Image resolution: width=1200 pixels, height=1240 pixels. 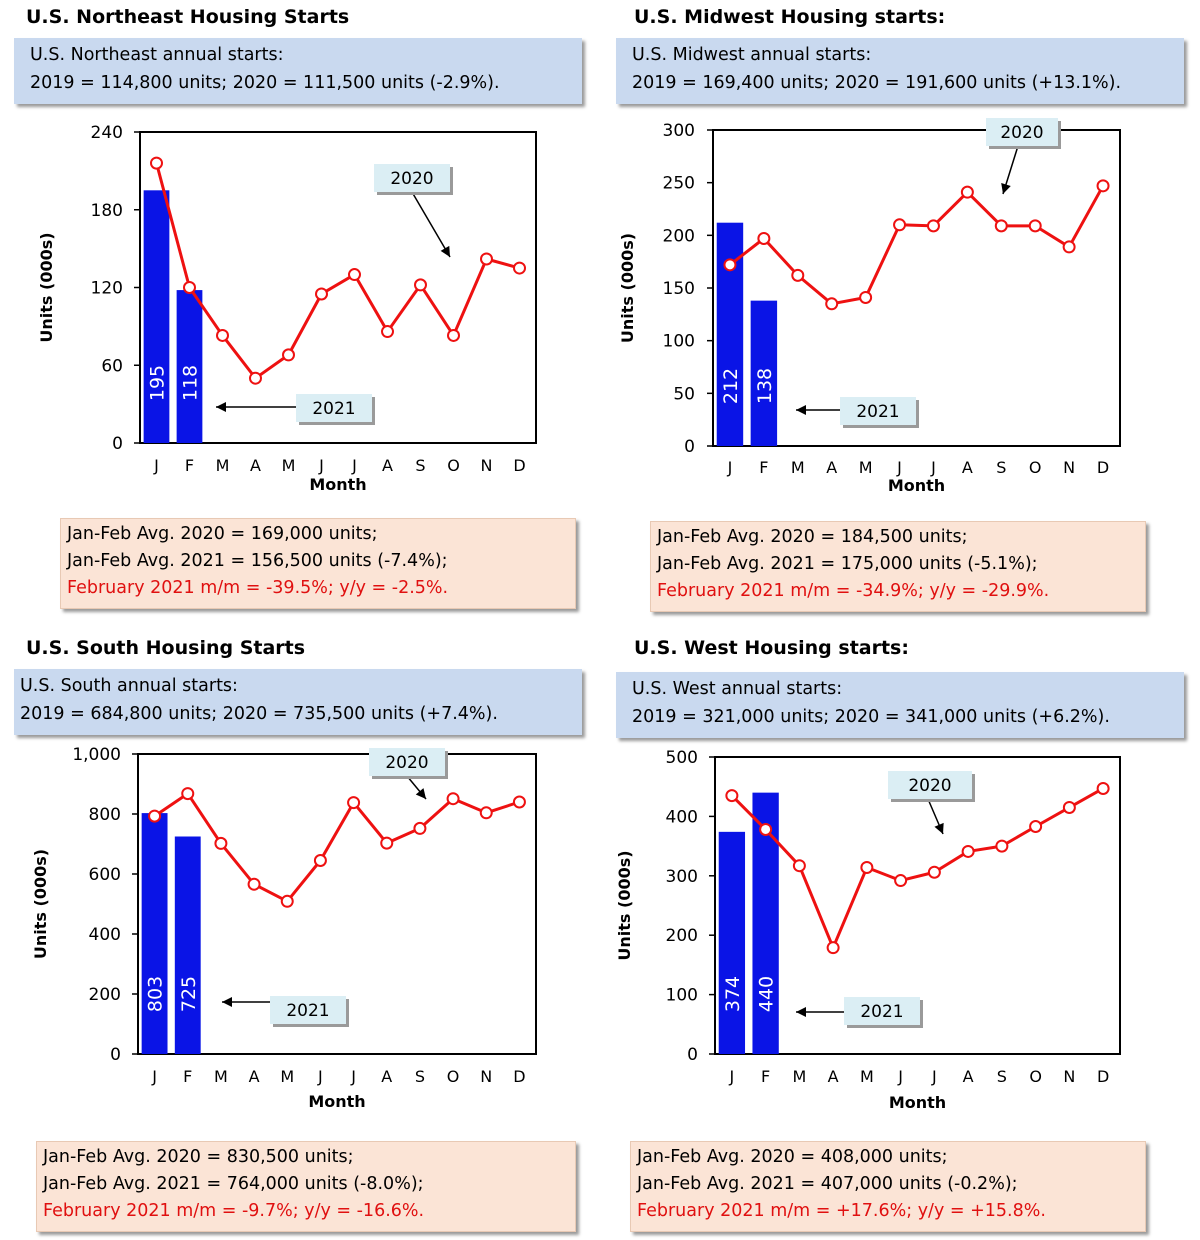 I want to click on y-tick-label: 600, so click(x=105, y=875).